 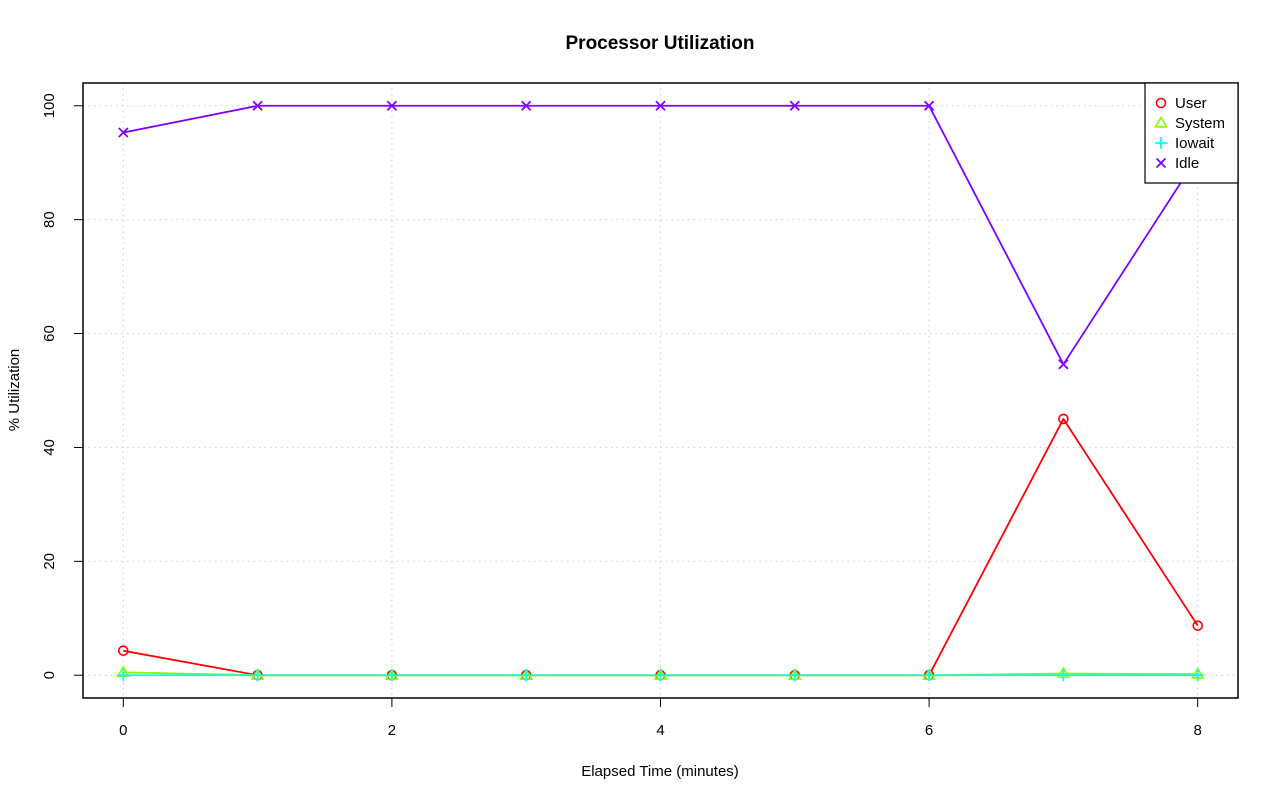 I want to click on y-axis: 0 20 40 60 80 100, so click(x=62, y=386).